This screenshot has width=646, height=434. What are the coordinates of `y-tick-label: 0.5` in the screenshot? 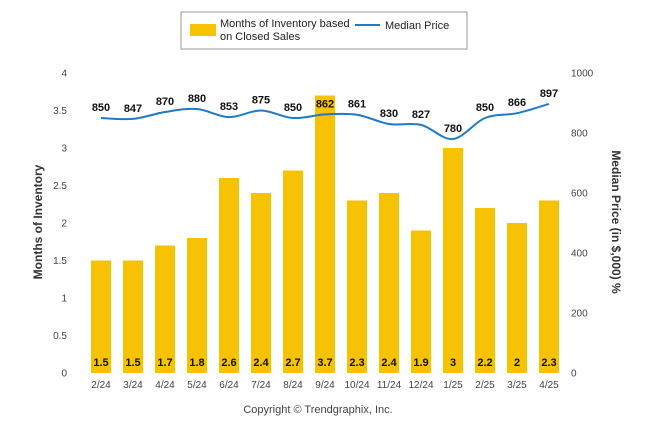 It's located at (60, 336).